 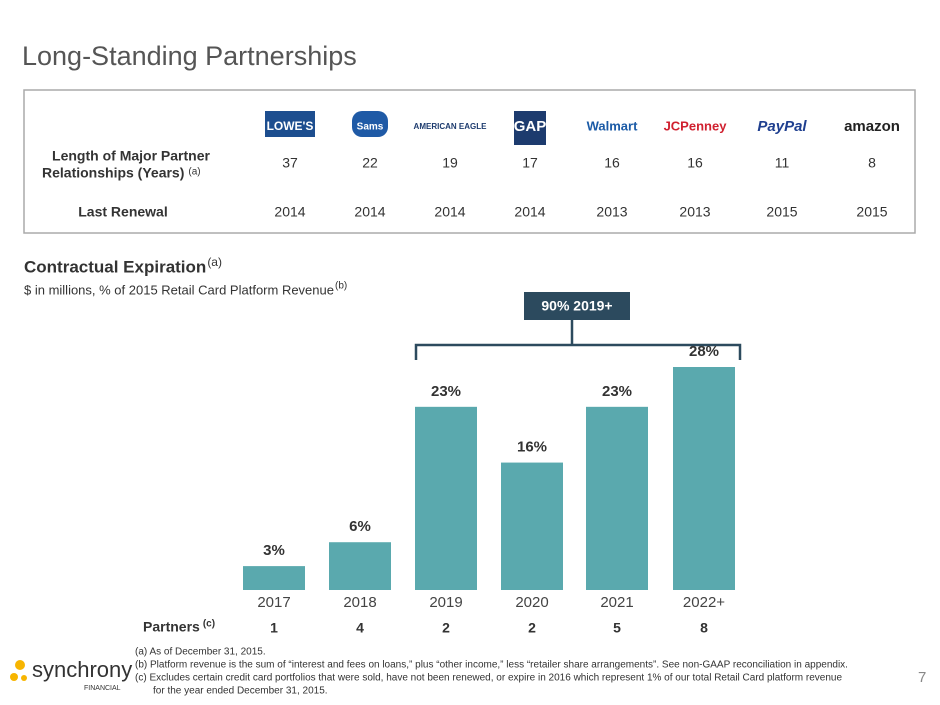 I want to click on logo: synchrony FINANCIAL, so click(x=71, y=674).